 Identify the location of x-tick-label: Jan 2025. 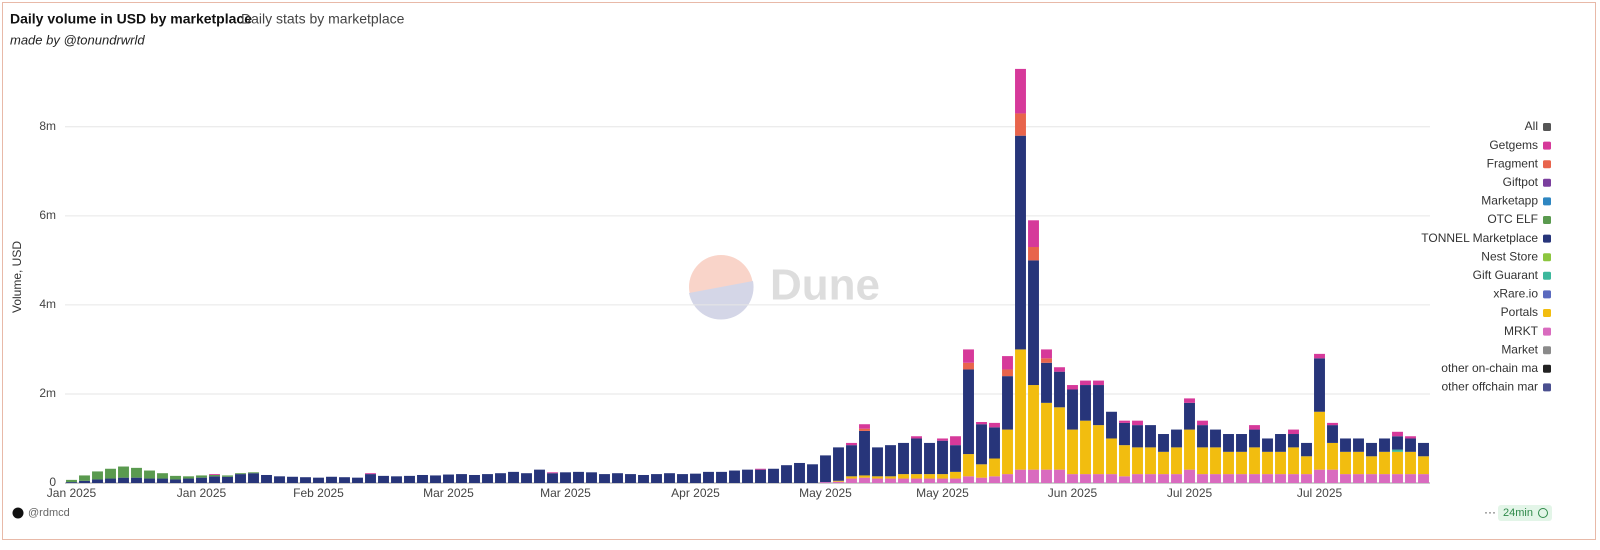
(202, 493).